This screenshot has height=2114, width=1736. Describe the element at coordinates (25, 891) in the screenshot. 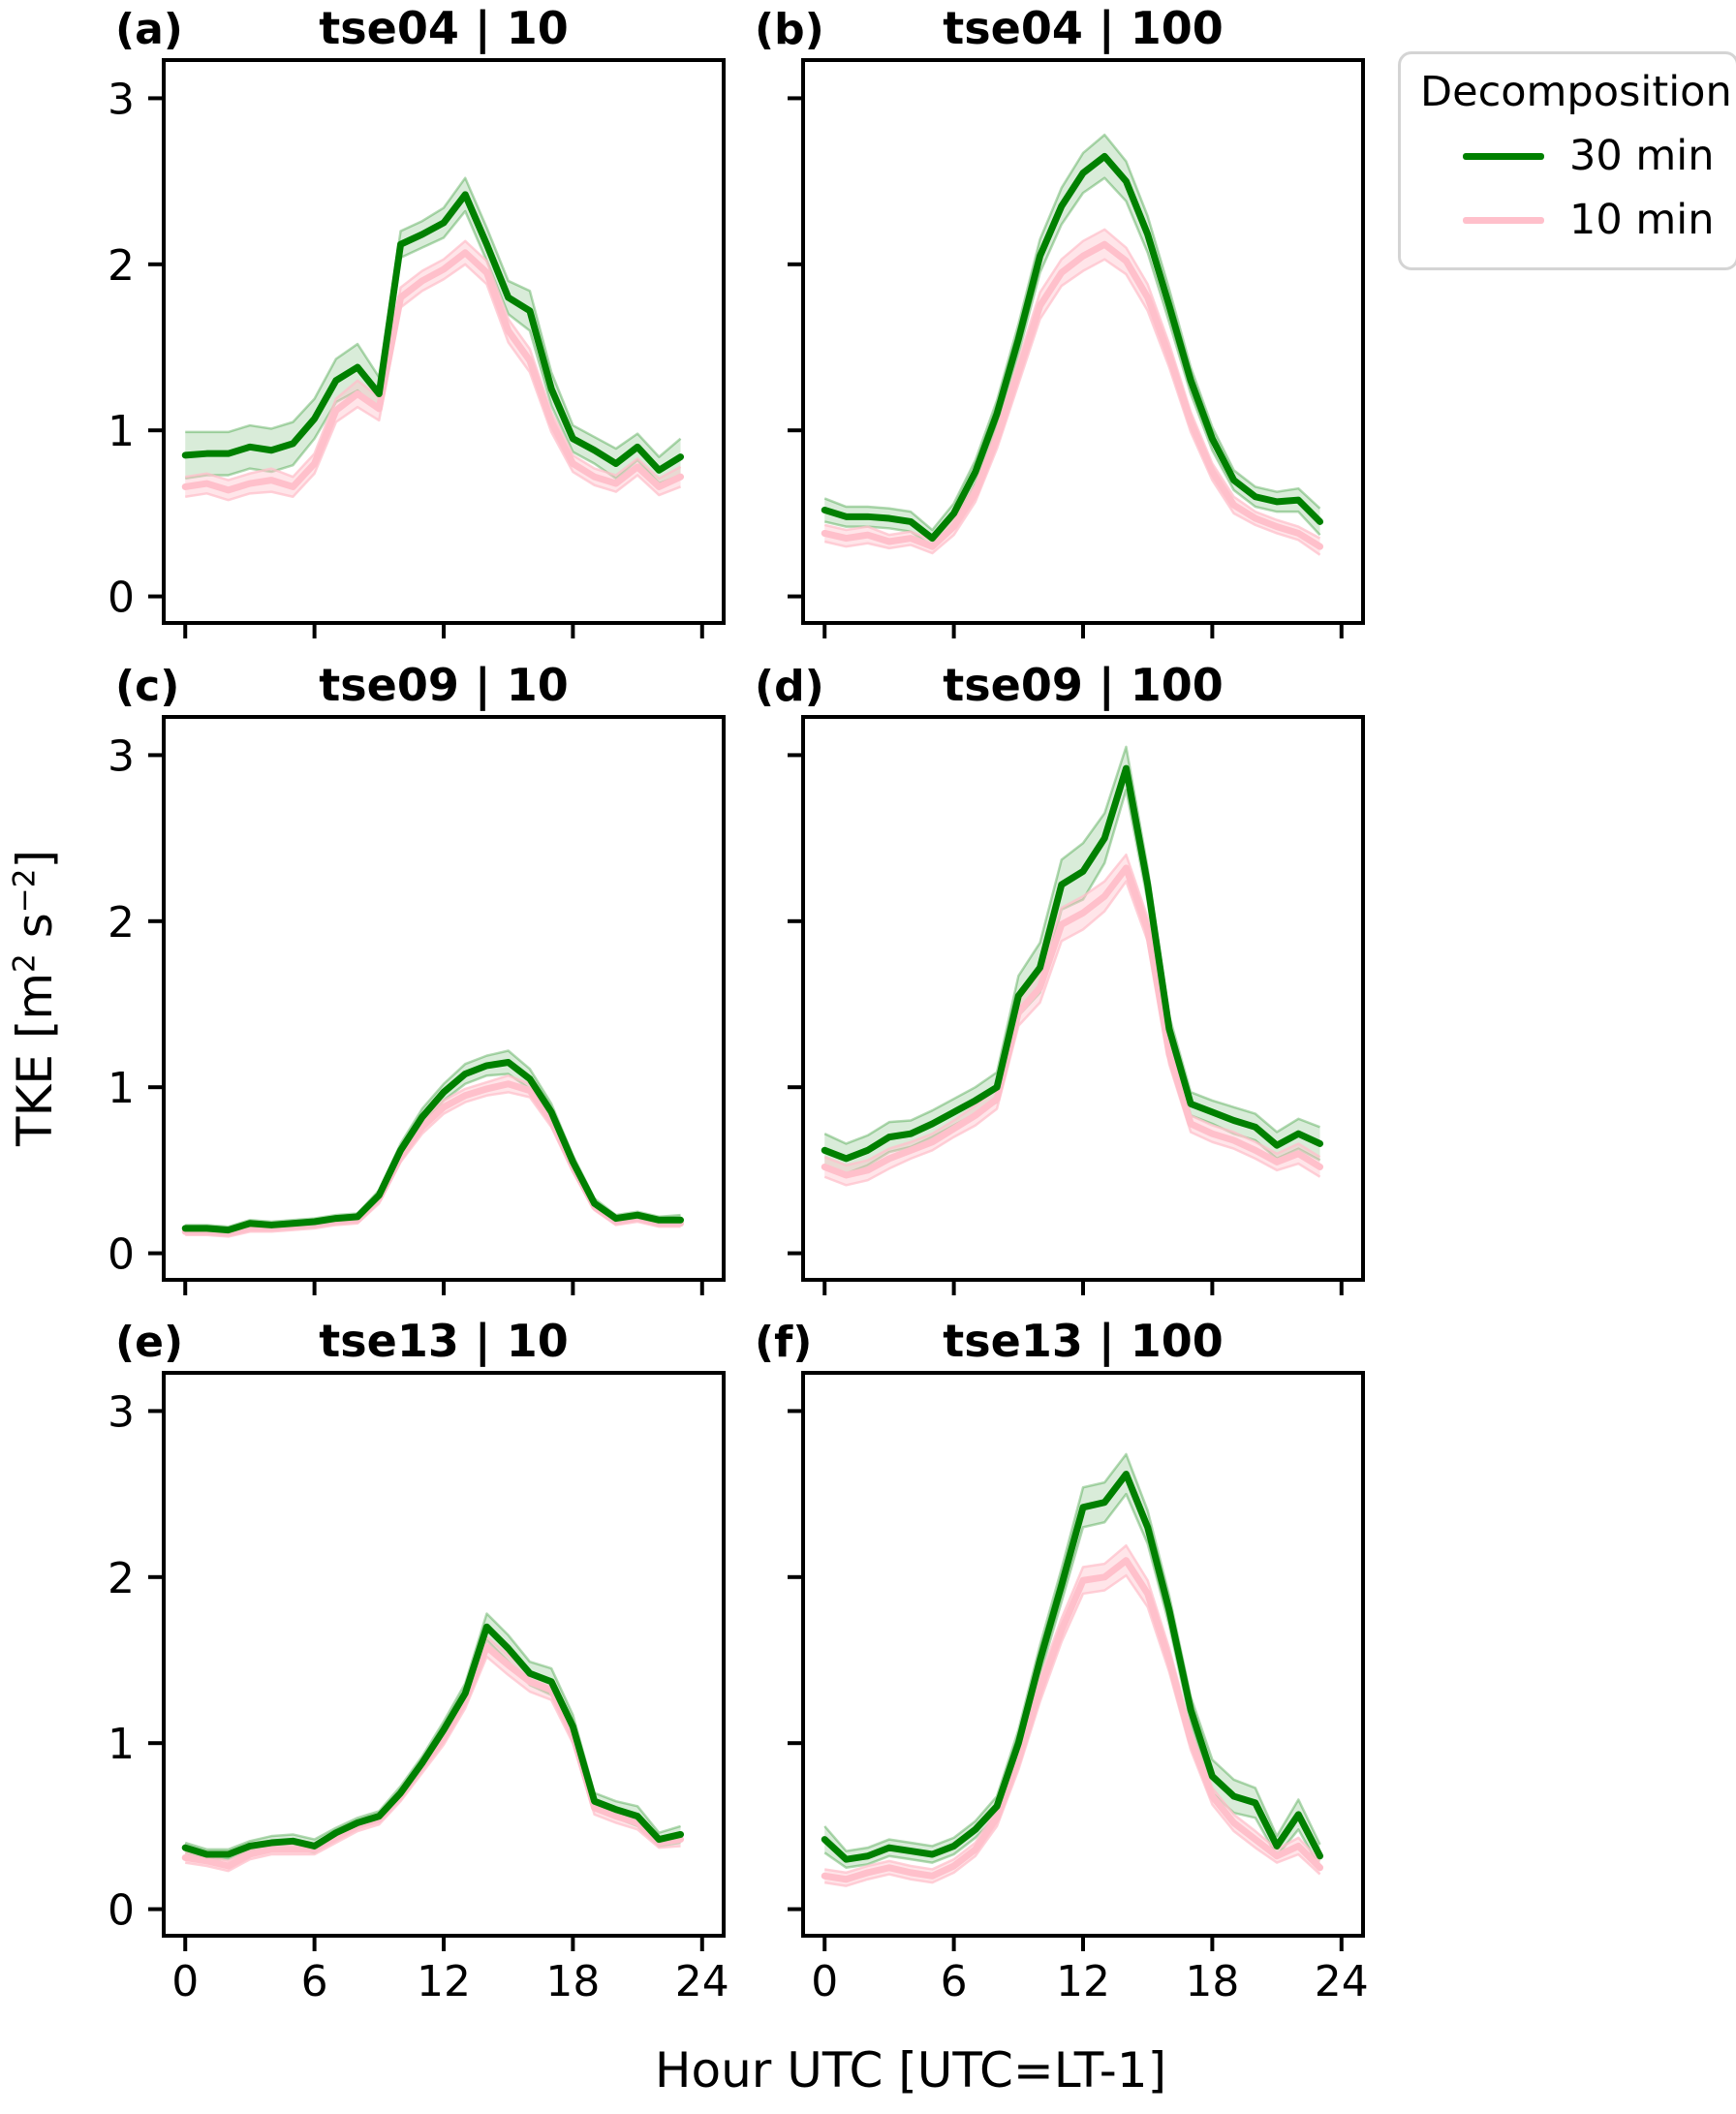

I see `y-axis-label-sup: −2` at that location.